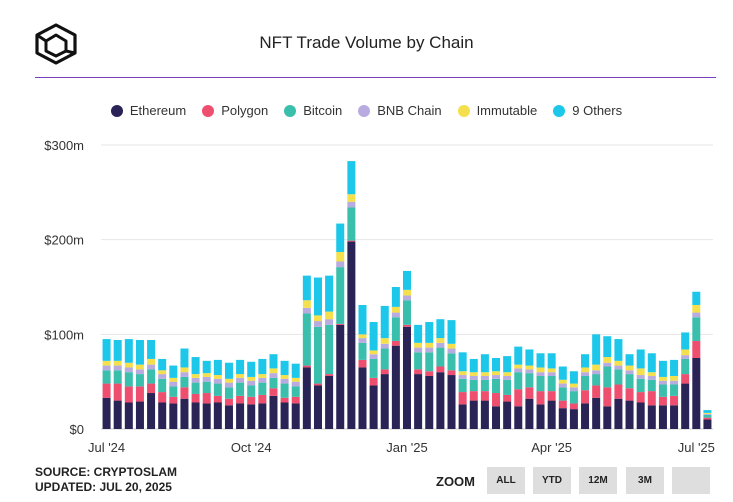  I want to click on zoom-custom-button, so click(691, 480).